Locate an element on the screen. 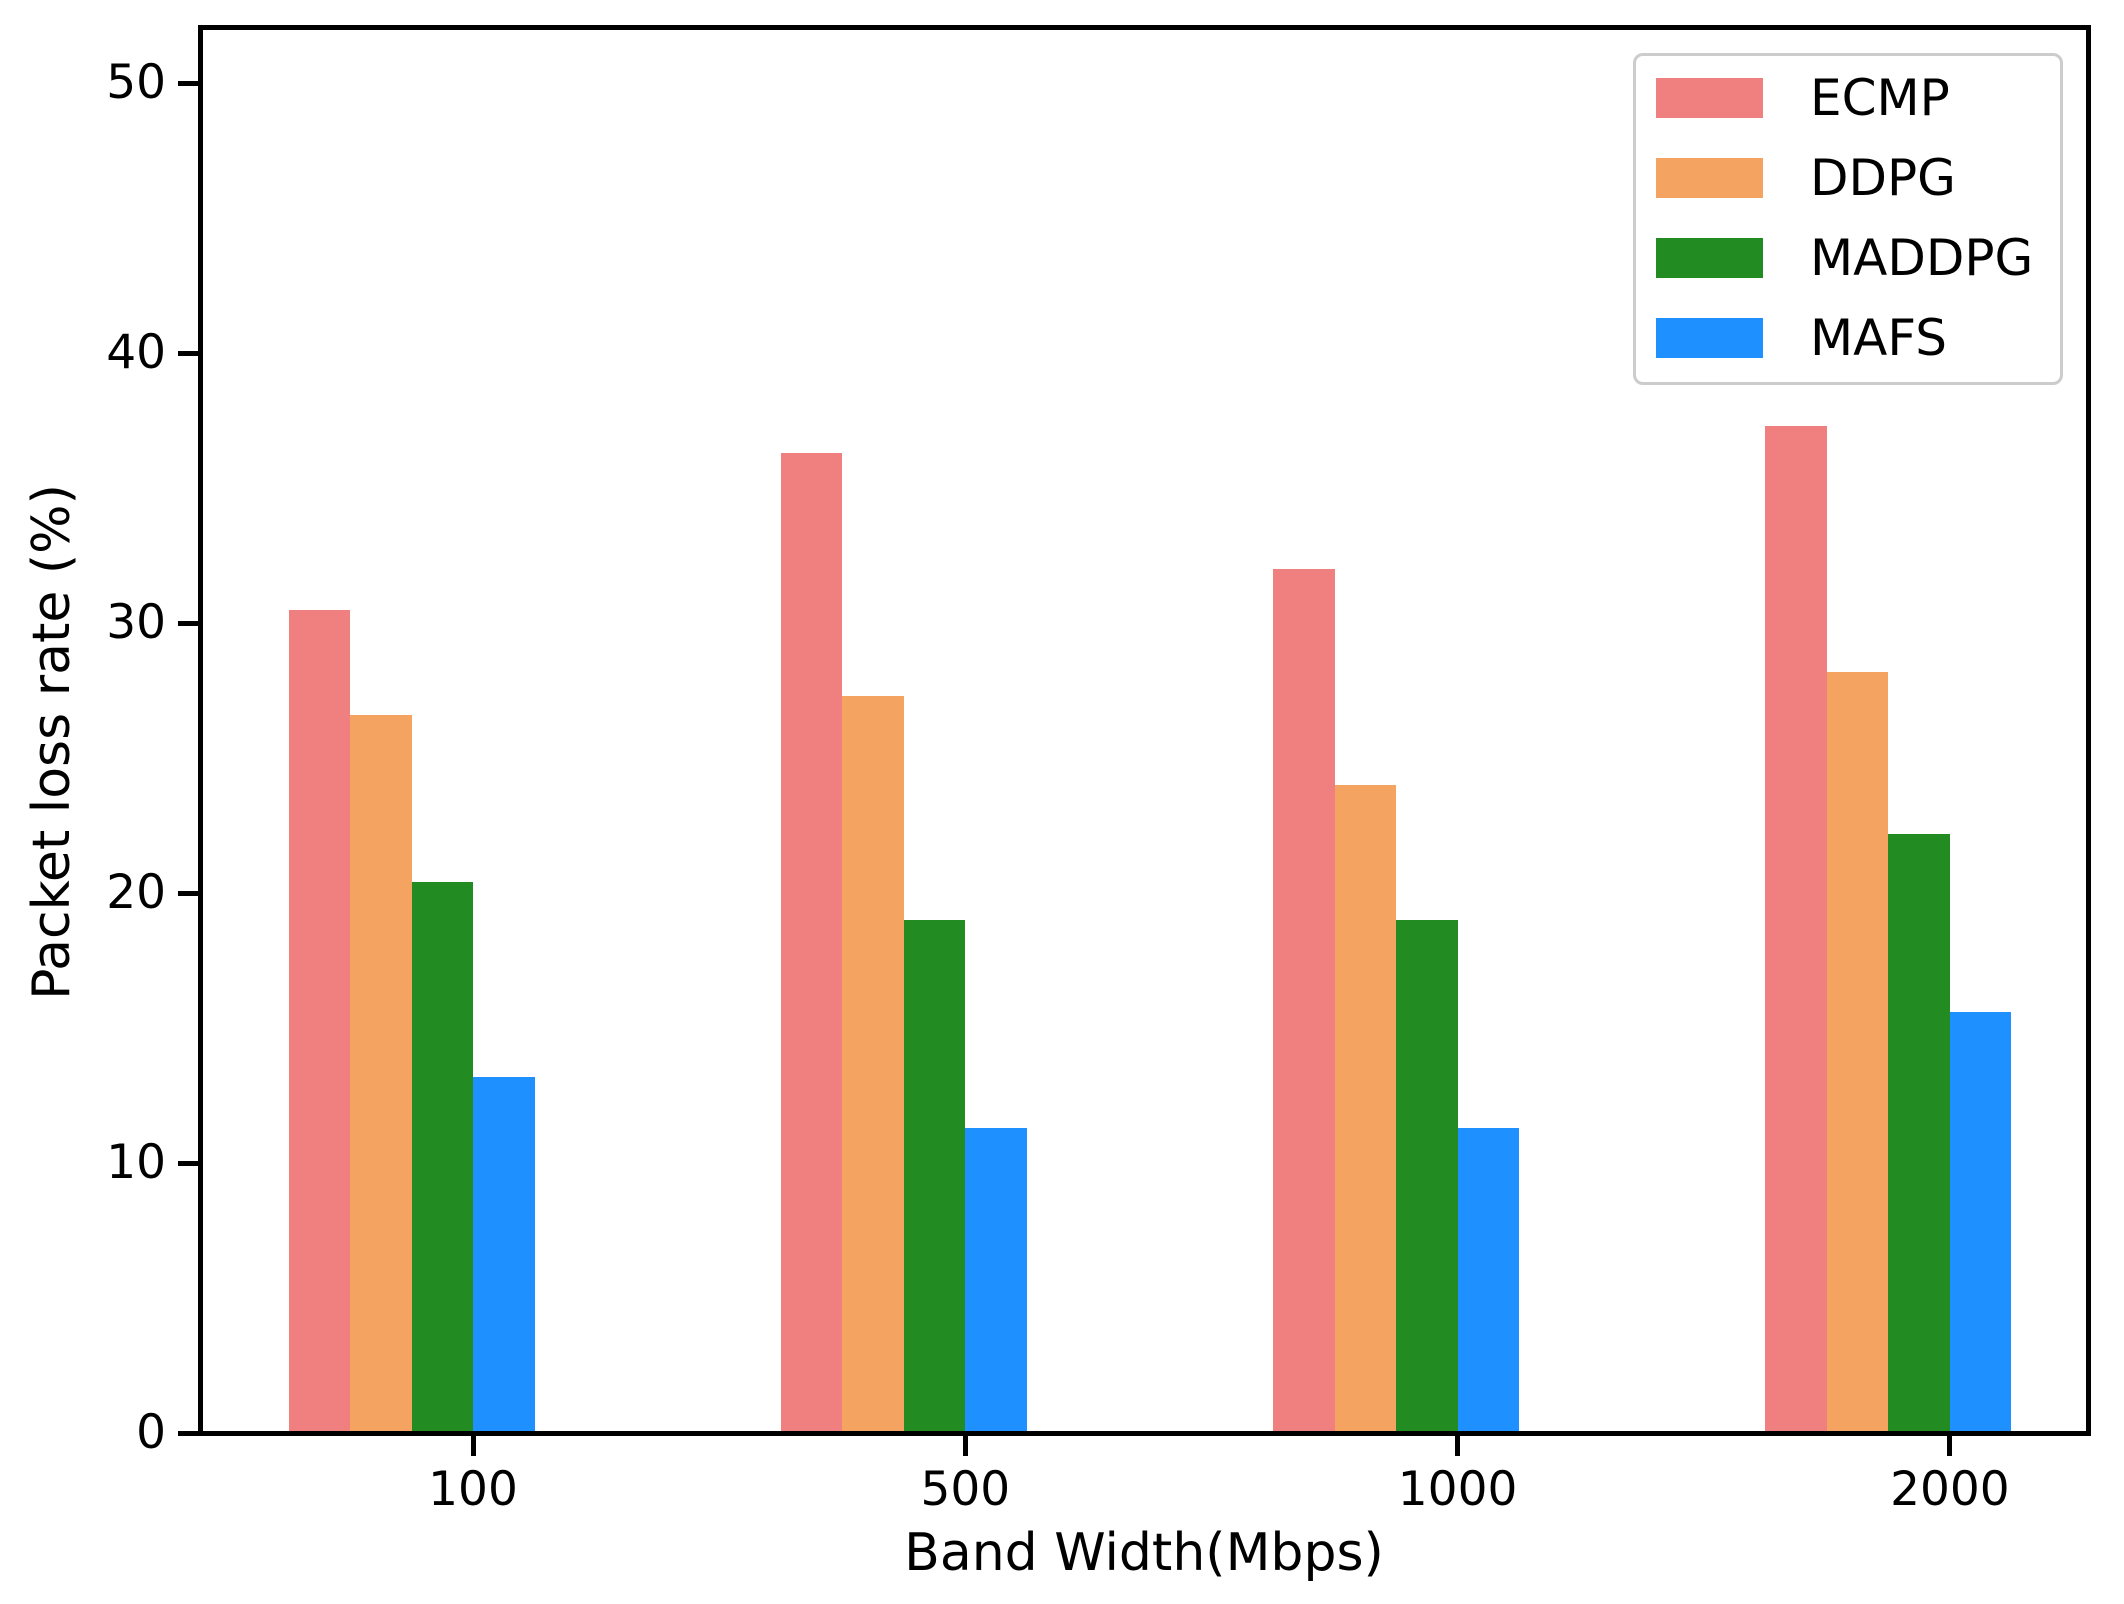  legend-label-ecmp: ECMP is located at coordinates (1880, 98).